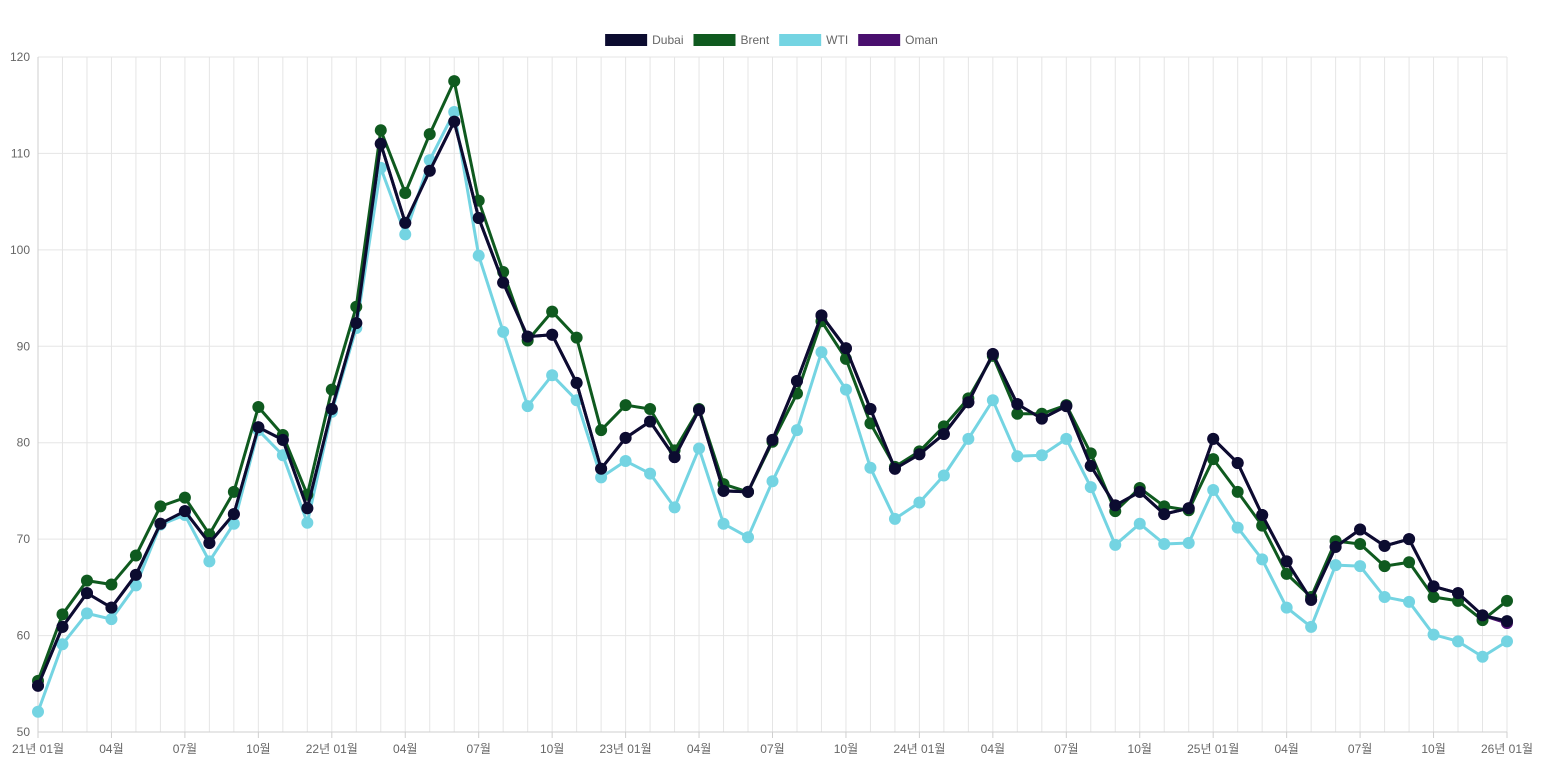 The height and width of the screenshot is (779, 1543). I want to click on legend-item-dubai: Dubai, so click(644, 40).